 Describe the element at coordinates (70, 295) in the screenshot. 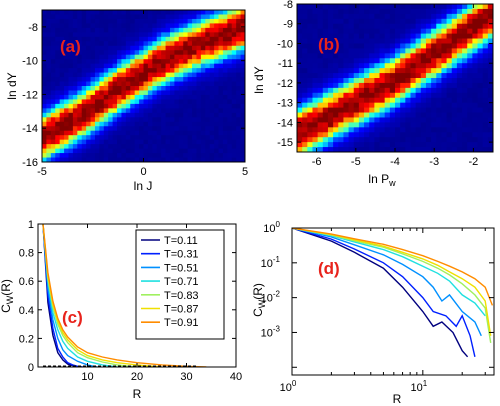

I see `series-line` at that location.